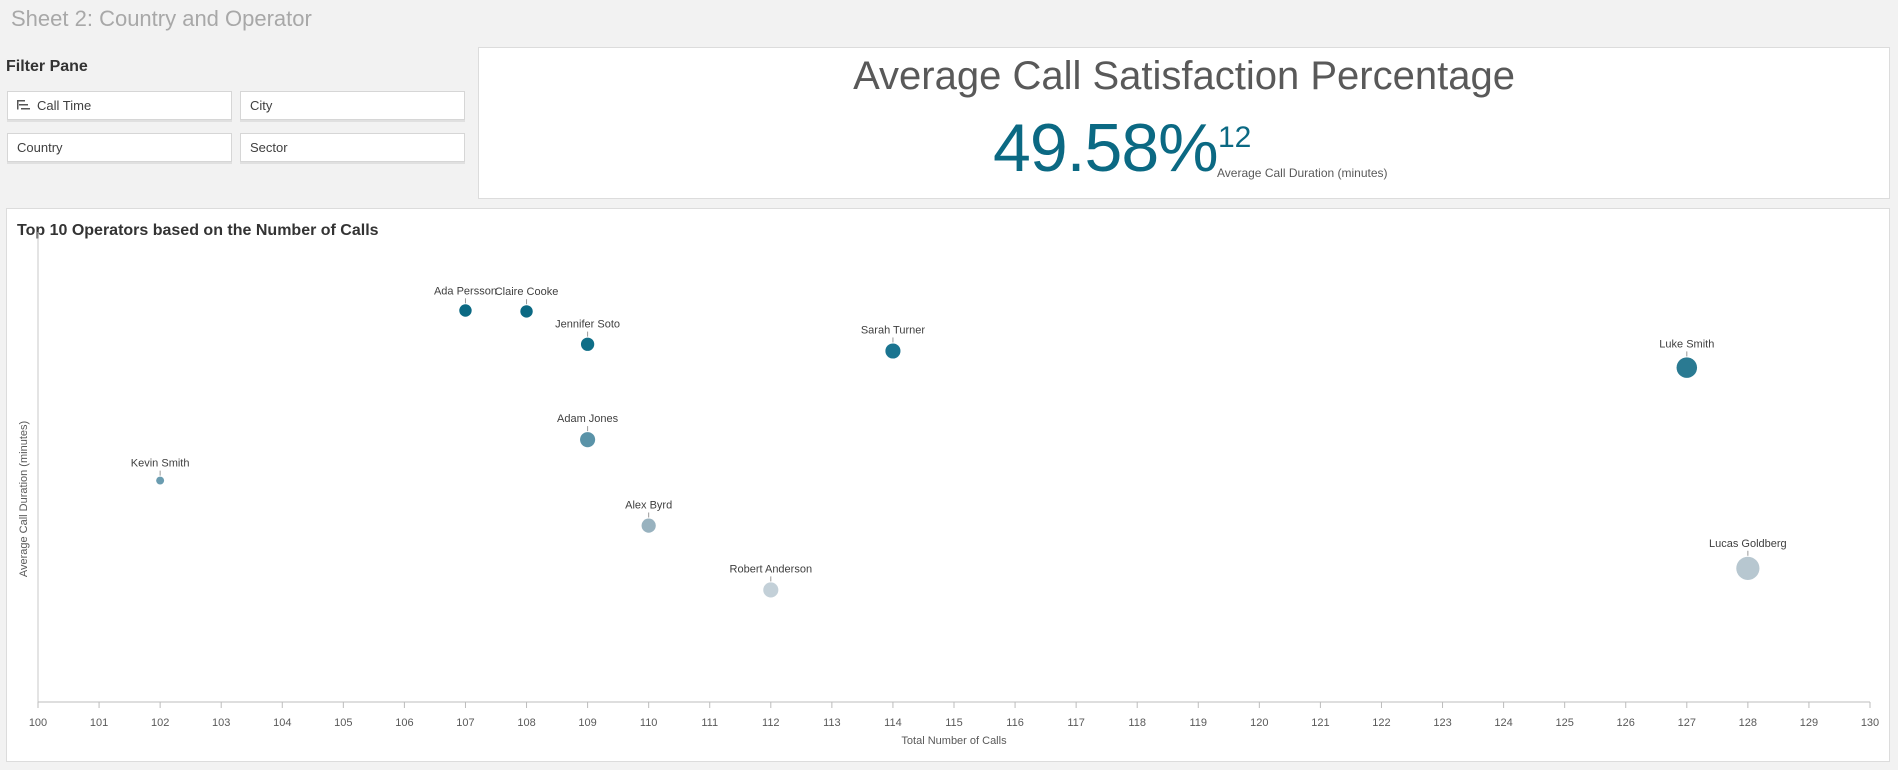 The image size is (1898, 770). What do you see at coordinates (465, 723) in the screenshot?
I see `x-tick-label: 107` at bounding box center [465, 723].